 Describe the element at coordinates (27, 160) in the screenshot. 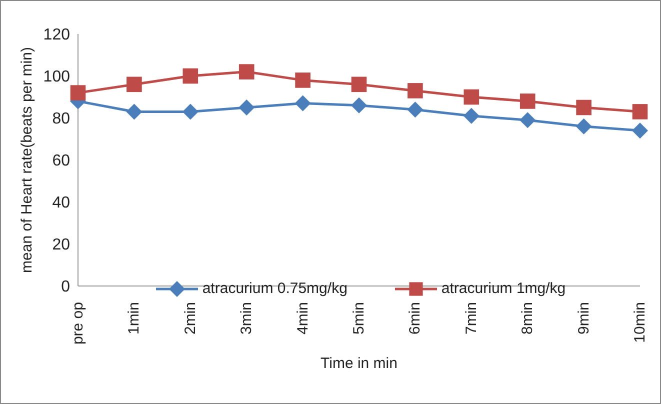

I see `y-axis-title: mean of Heart rate(beats per min)` at that location.